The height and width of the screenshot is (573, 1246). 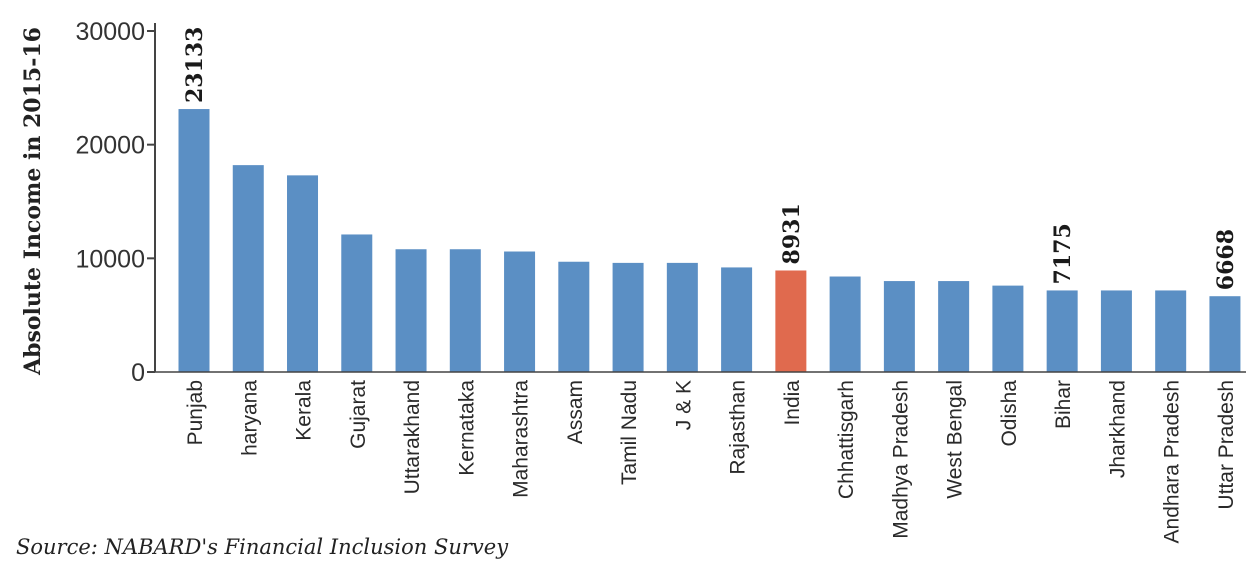 What do you see at coordinates (33, 201) in the screenshot?
I see `y-axis-label: Absolute Income in 2015-16` at bounding box center [33, 201].